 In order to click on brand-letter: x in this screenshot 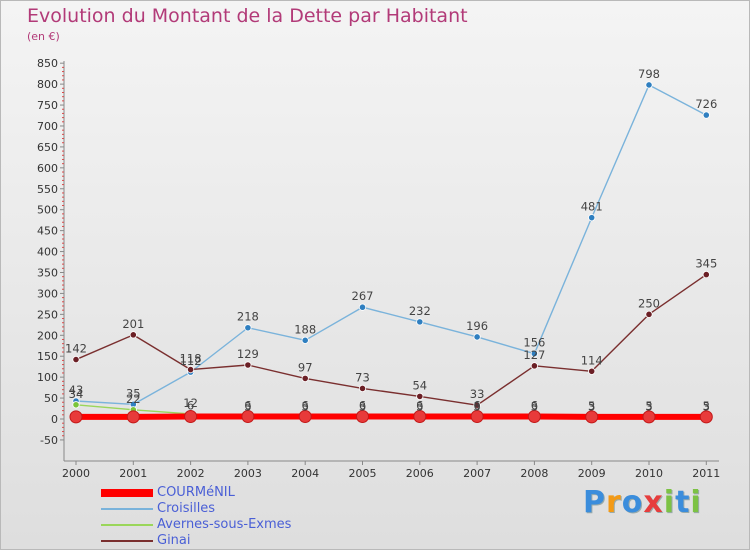, I will do `click(653, 502)`.